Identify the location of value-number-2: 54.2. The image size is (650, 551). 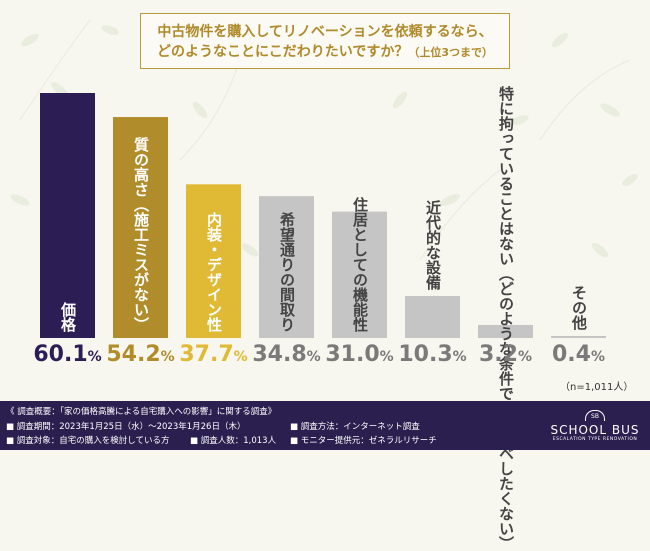
(133, 354).